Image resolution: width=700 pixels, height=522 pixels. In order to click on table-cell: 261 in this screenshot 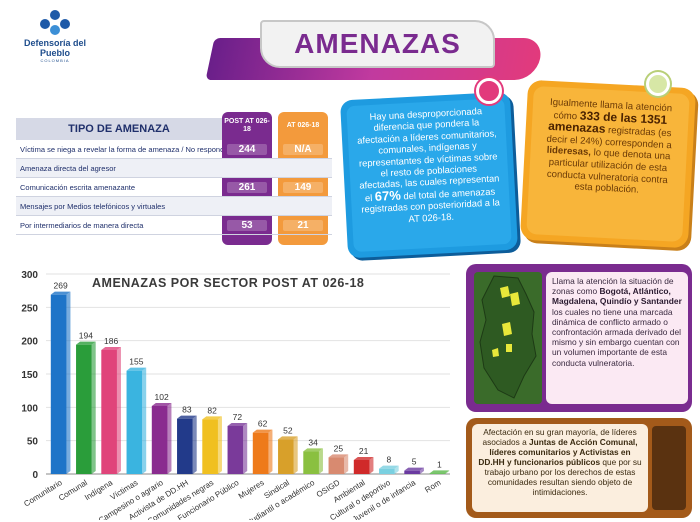, I will do `click(247, 187)`.